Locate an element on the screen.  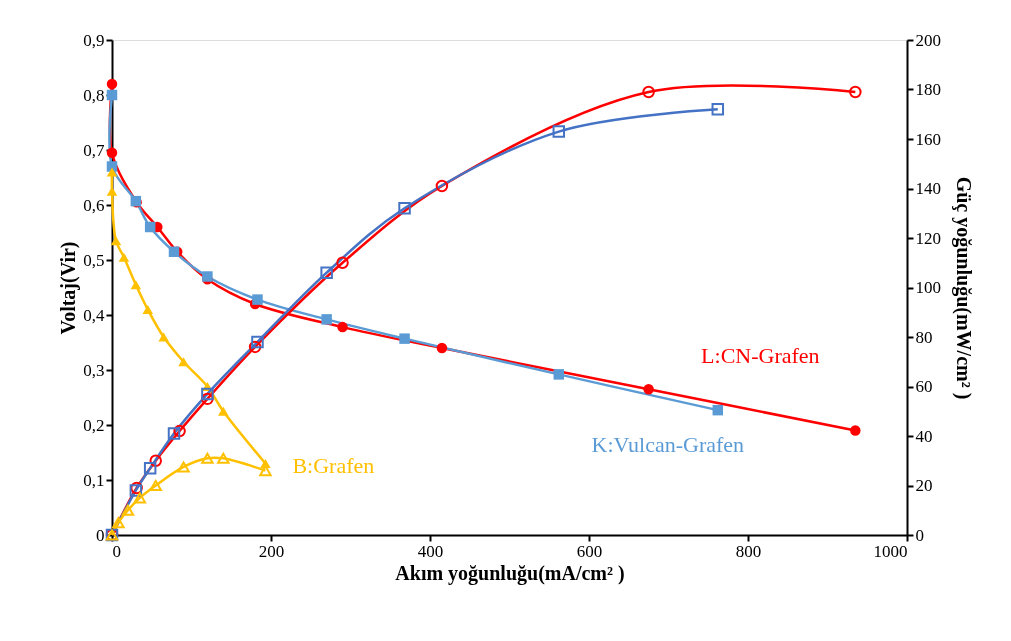
x-tick-label: 200 is located at coordinates (271, 551).